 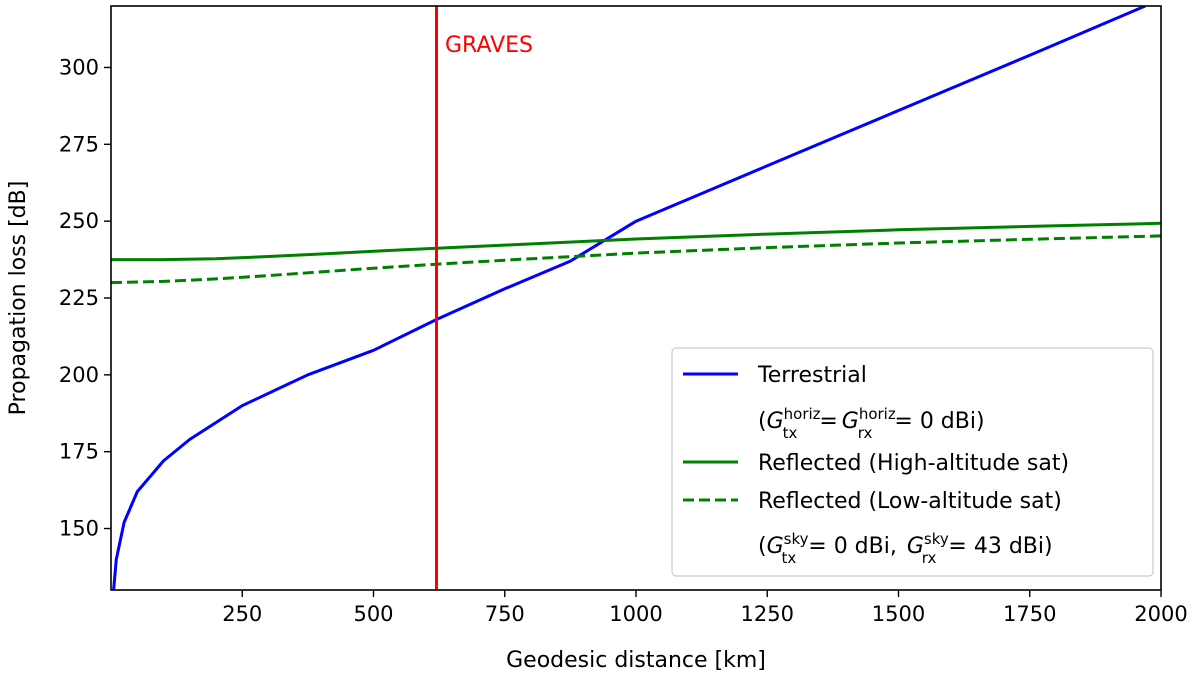 What do you see at coordinates (812, 375) in the screenshot?
I see `legend-label-terrestrial: Terrestrial` at bounding box center [812, 375].